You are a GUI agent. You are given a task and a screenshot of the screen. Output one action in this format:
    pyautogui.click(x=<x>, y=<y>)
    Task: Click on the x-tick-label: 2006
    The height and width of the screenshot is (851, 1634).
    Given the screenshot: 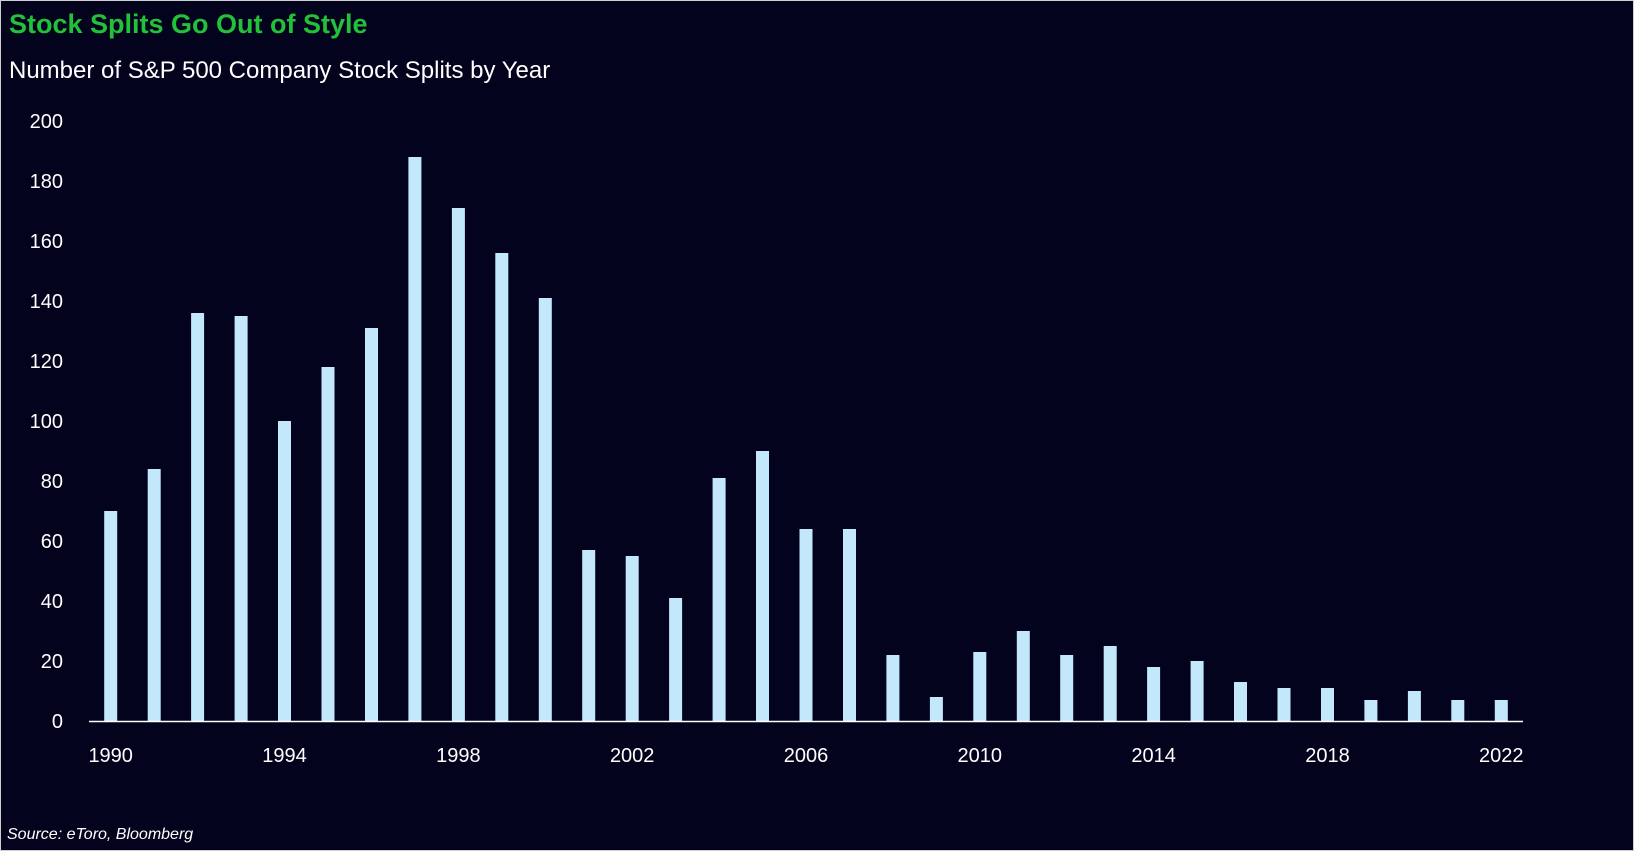 What is the action you would take?
    pyautogui.click(x=806, y=756)
    